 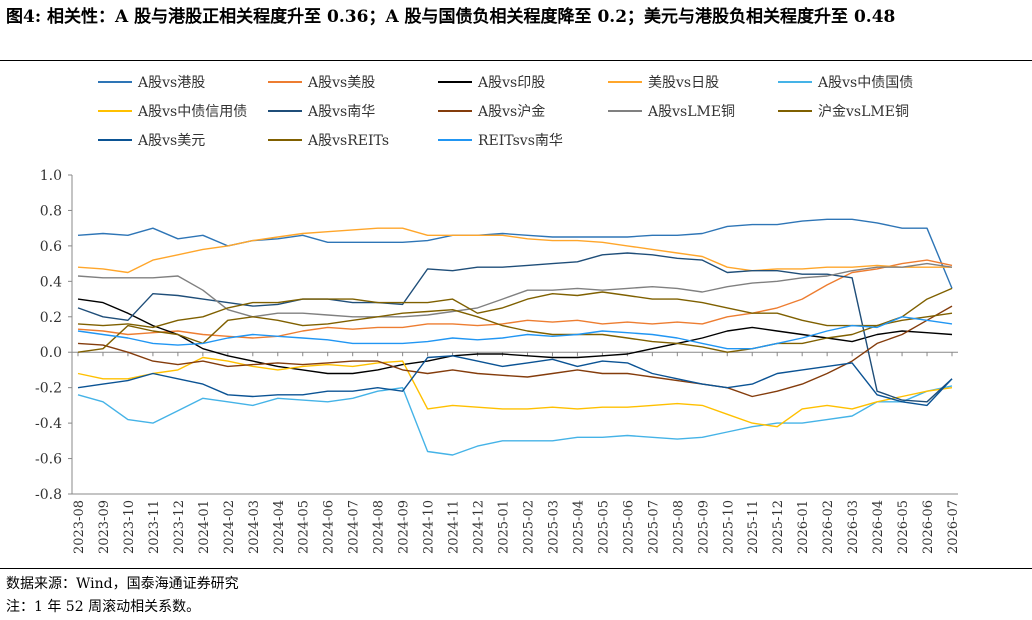 What do you see at coordinates (678, 527) in the screenshot?
I see `x-tick-label: 2025-08` at bounding box center [678, 527].